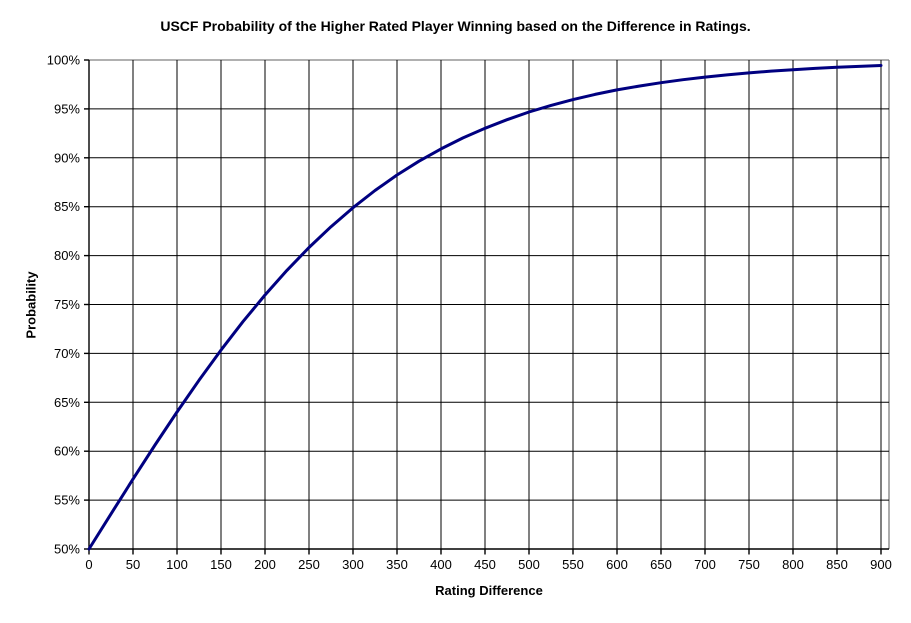  Describe the element at coordinates (67, 206) in the screenshot. I see `y-tick-label: 85%` at that location.